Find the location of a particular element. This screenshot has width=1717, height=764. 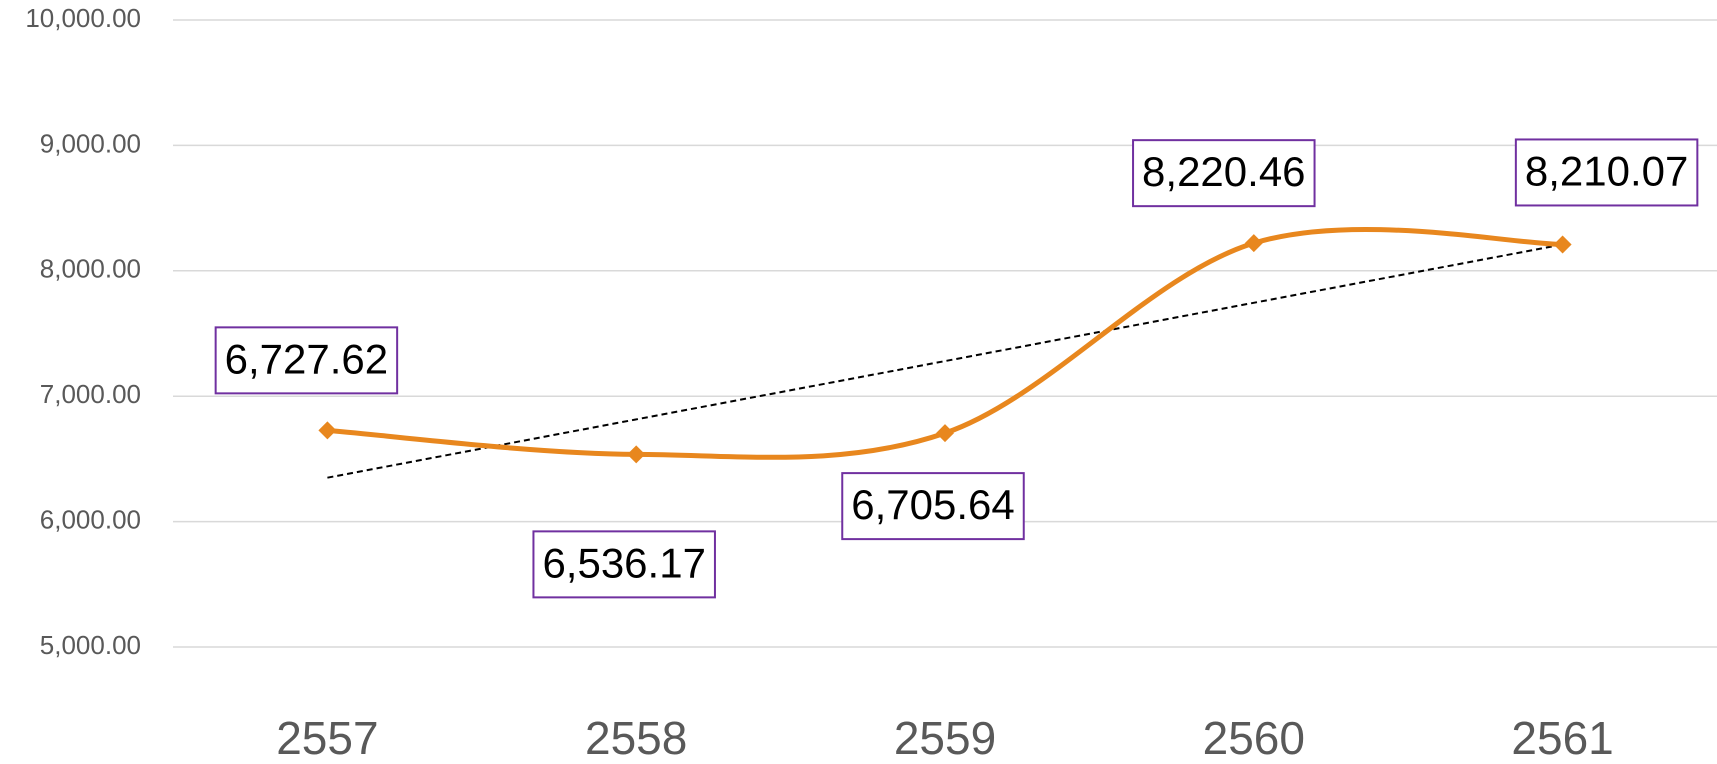

data-label: 8,220.46 is located at coordinates (1224, 171).